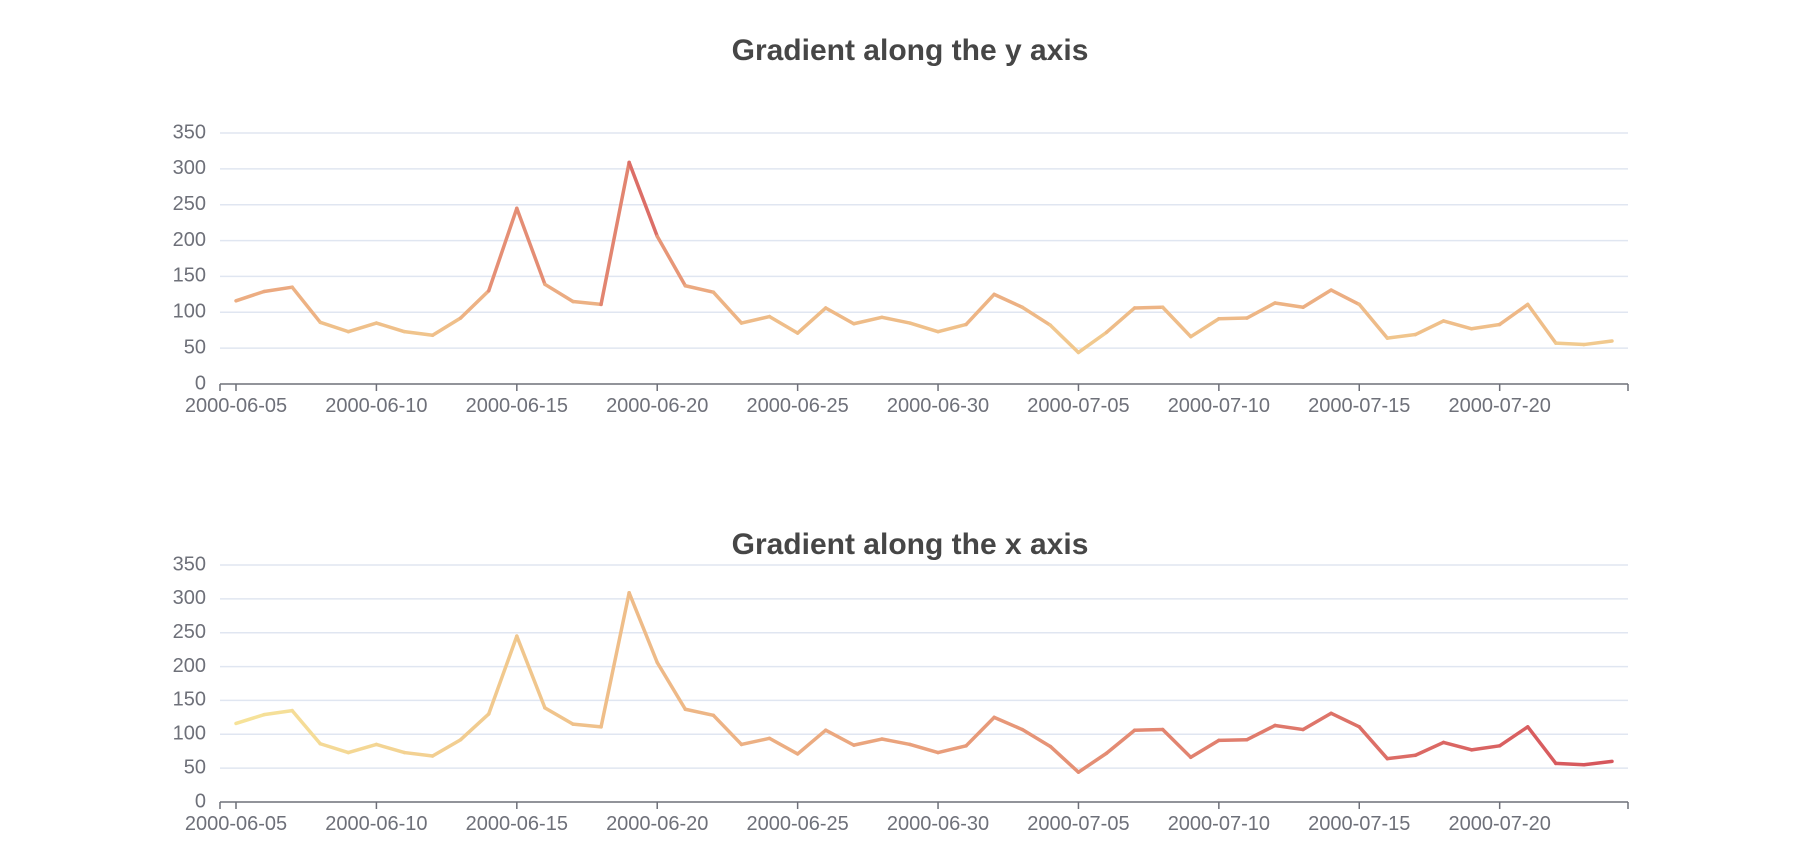 The image size is (1820, 866). Describe the element at coordinates (657, 406) in the screenshot. I see `x-tick-label: 2000-06-20` at that location.